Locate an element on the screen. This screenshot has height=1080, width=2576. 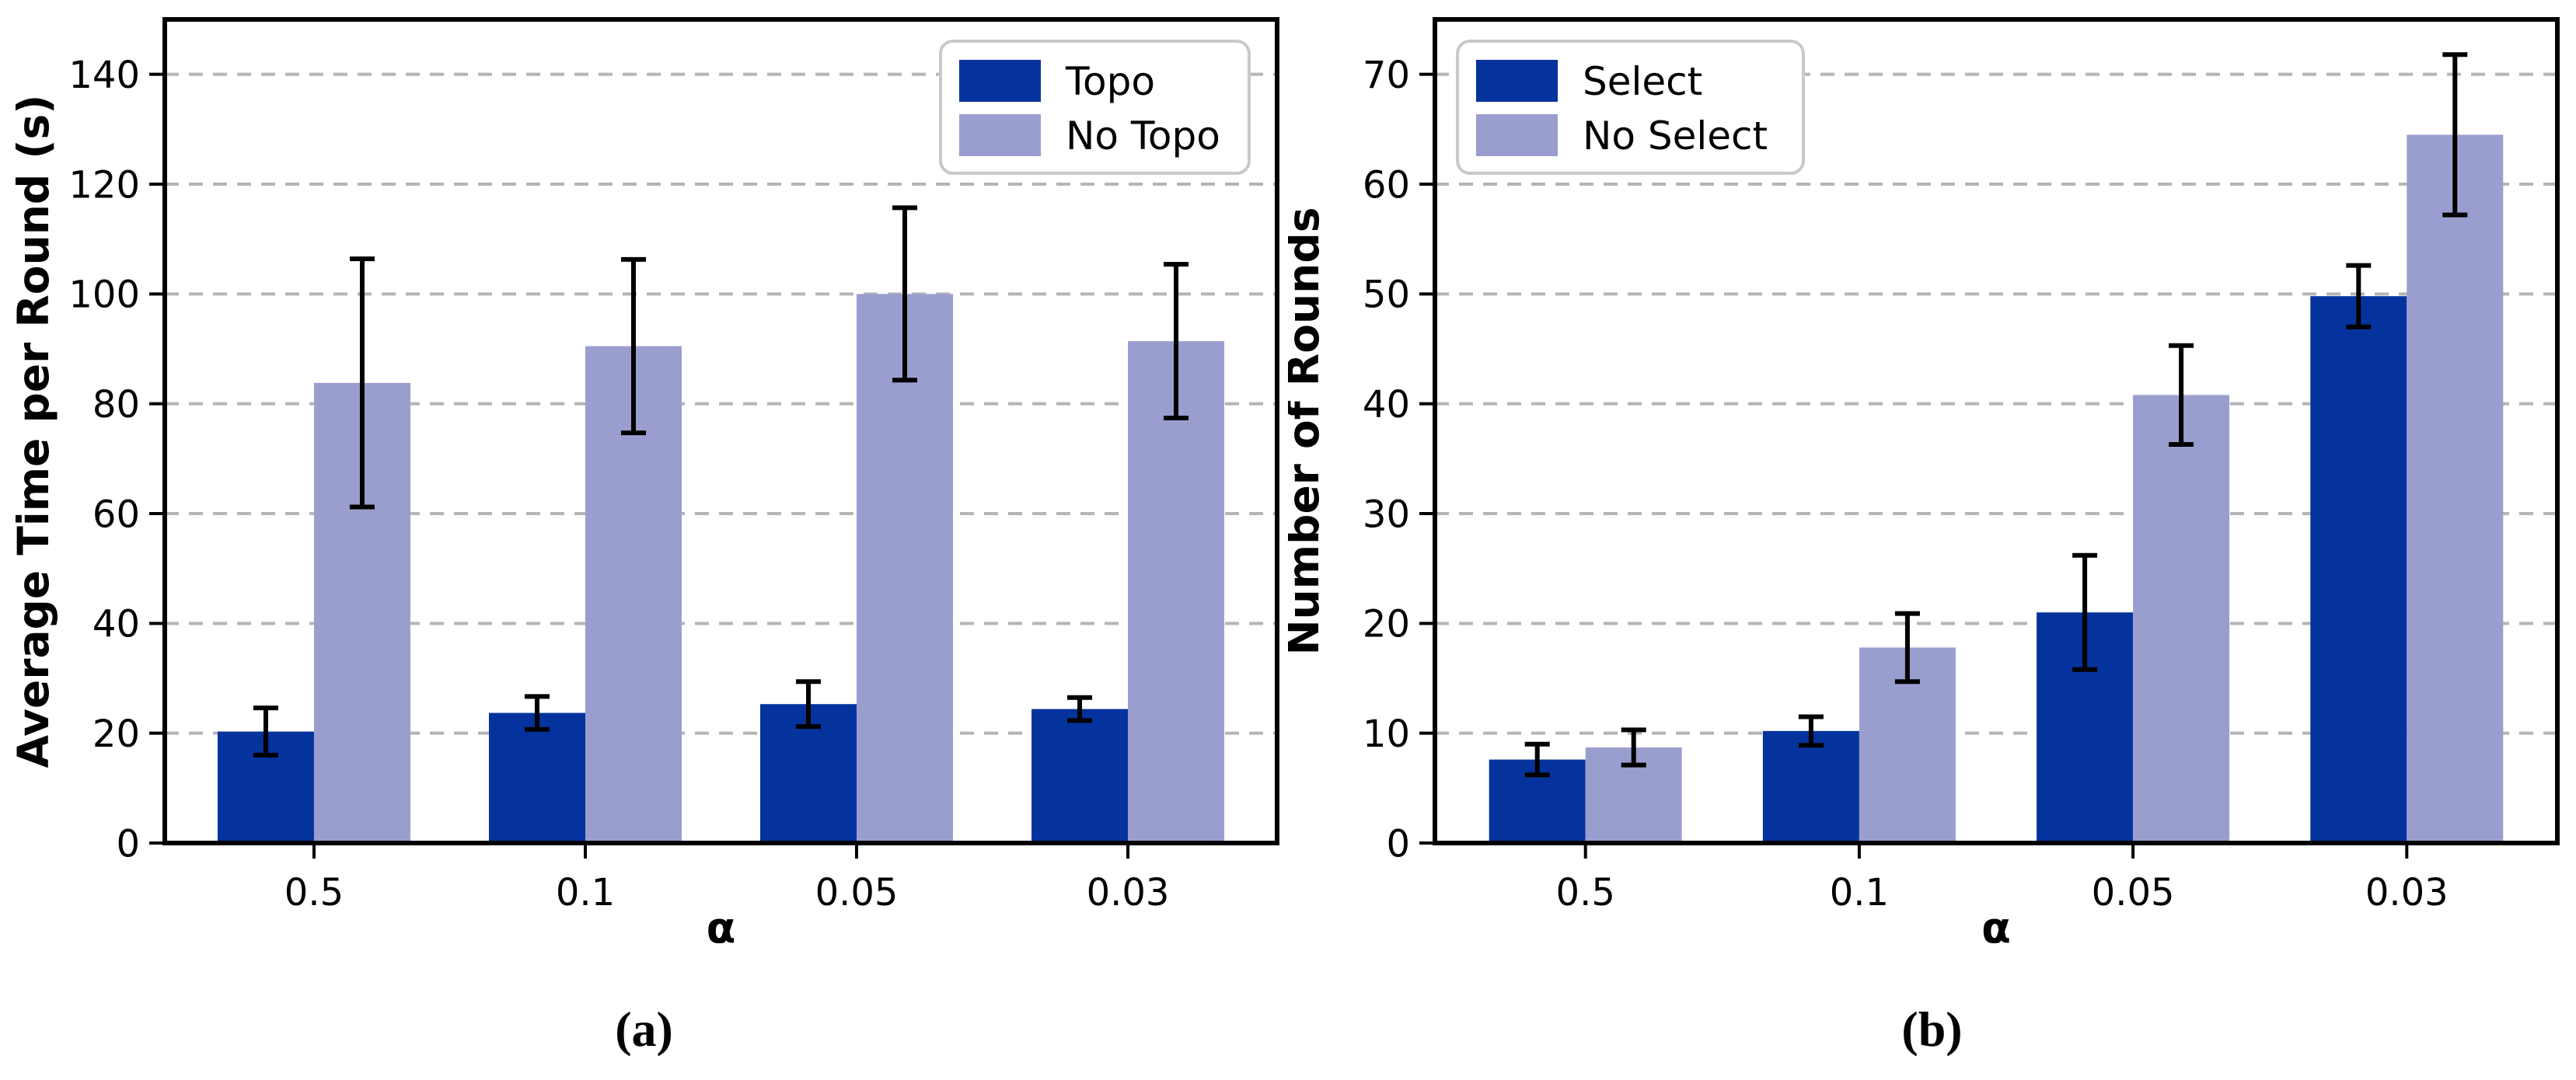
legend-swatch-select is located at coordinates (1517, 81).